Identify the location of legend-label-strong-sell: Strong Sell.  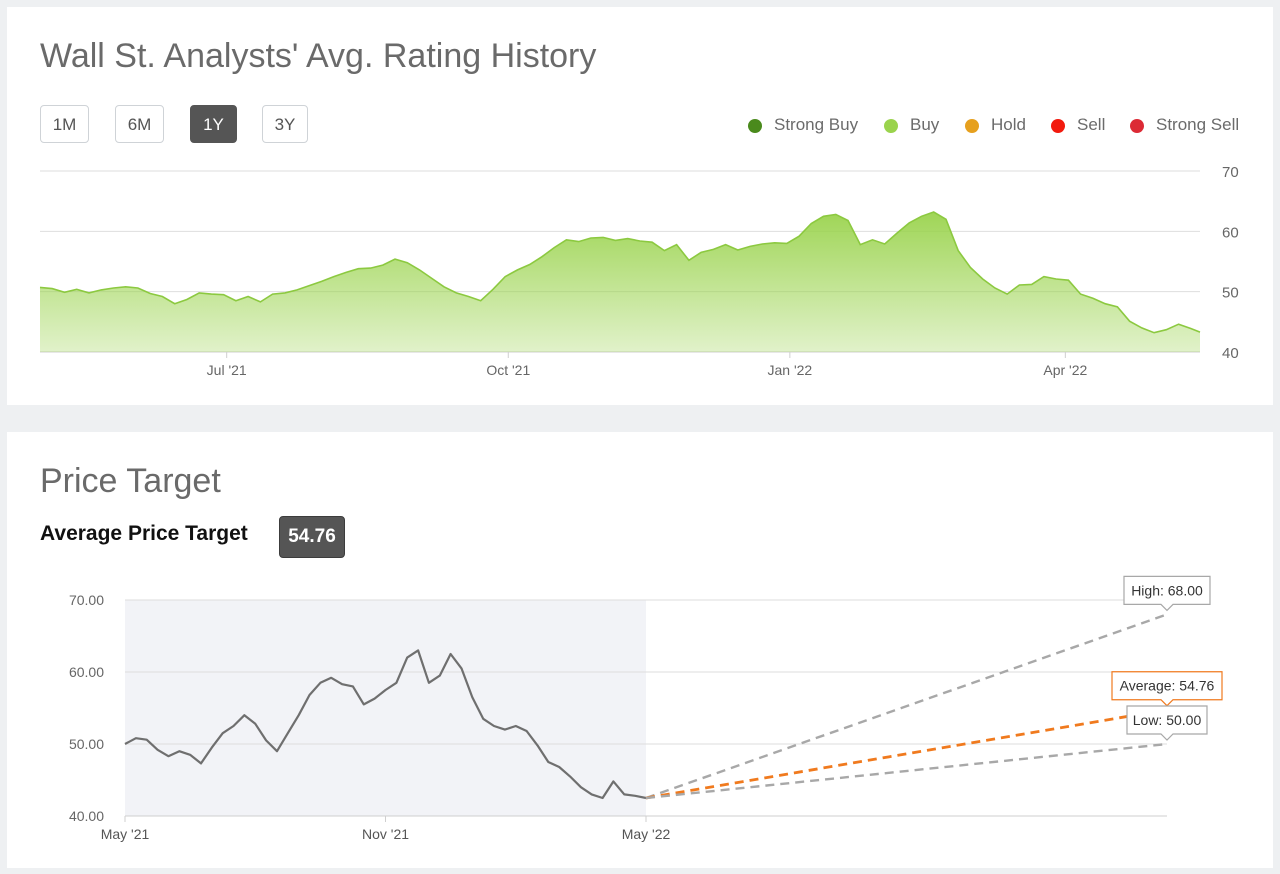
(1198, 124).